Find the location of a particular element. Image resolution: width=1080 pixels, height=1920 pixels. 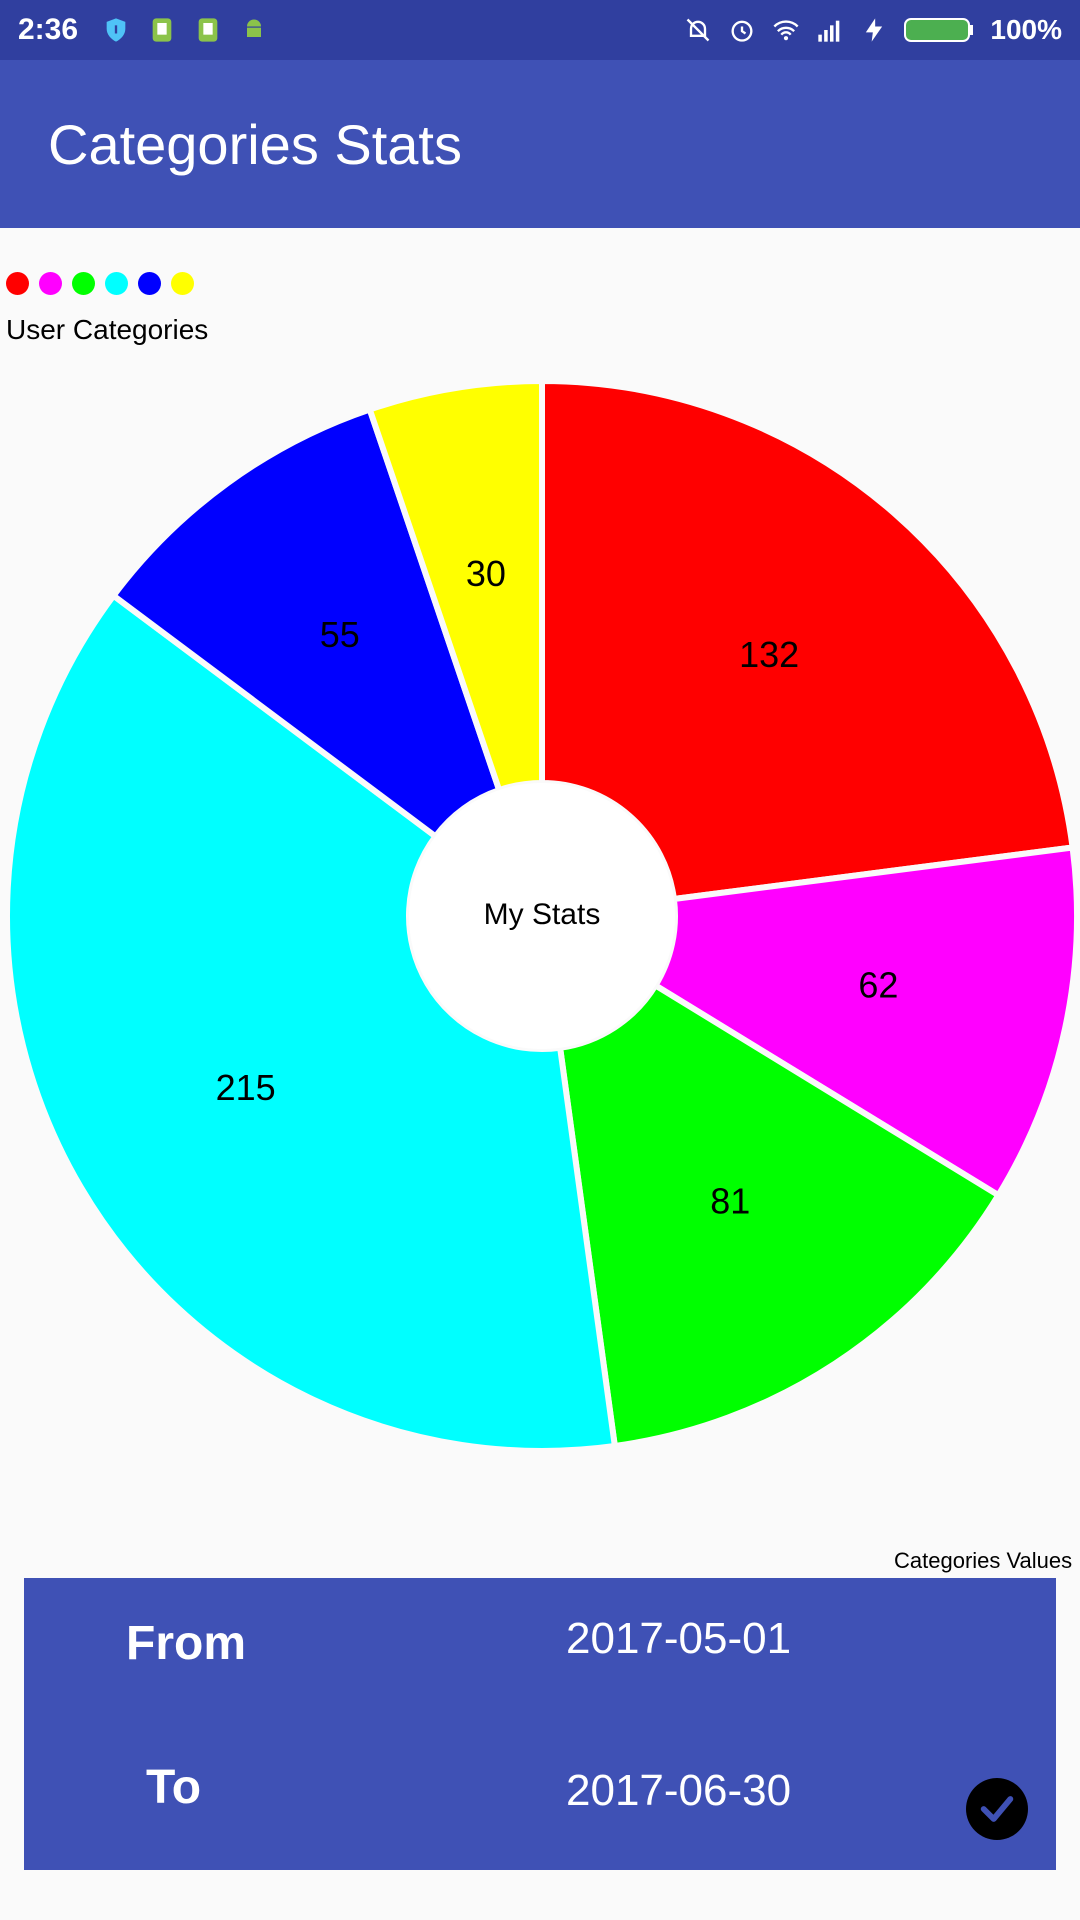

wifi-icon is located at coordinates (786, 30).